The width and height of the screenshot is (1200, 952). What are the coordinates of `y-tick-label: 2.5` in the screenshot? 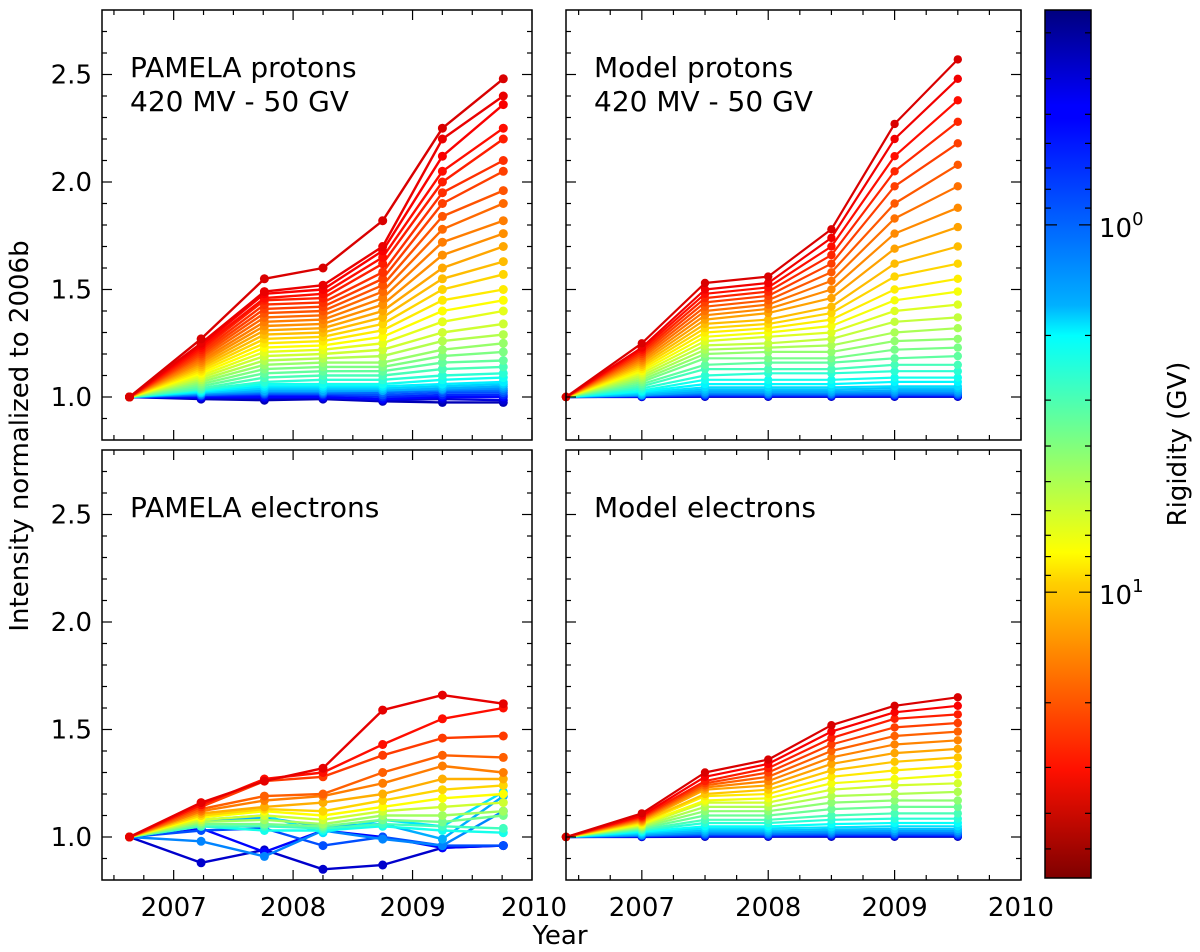 It's located at (71, 516).